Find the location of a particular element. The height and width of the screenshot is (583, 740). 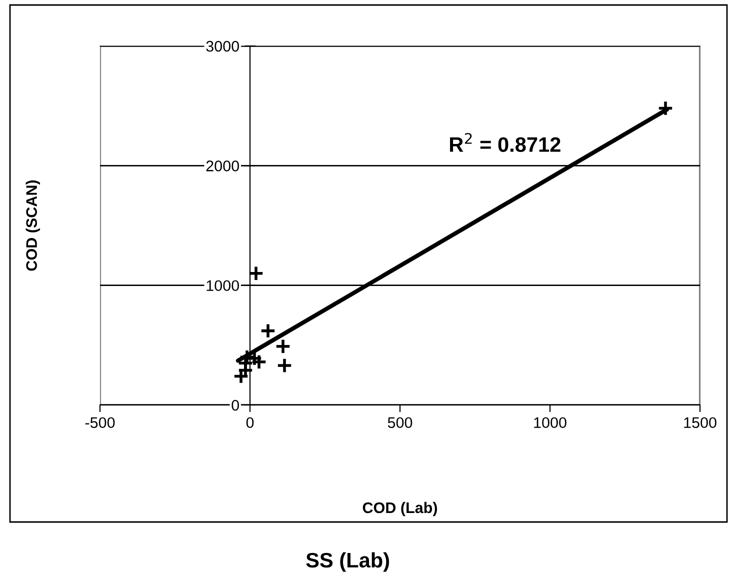

x-tick-label: 500 is located at coordinates (400, 422).